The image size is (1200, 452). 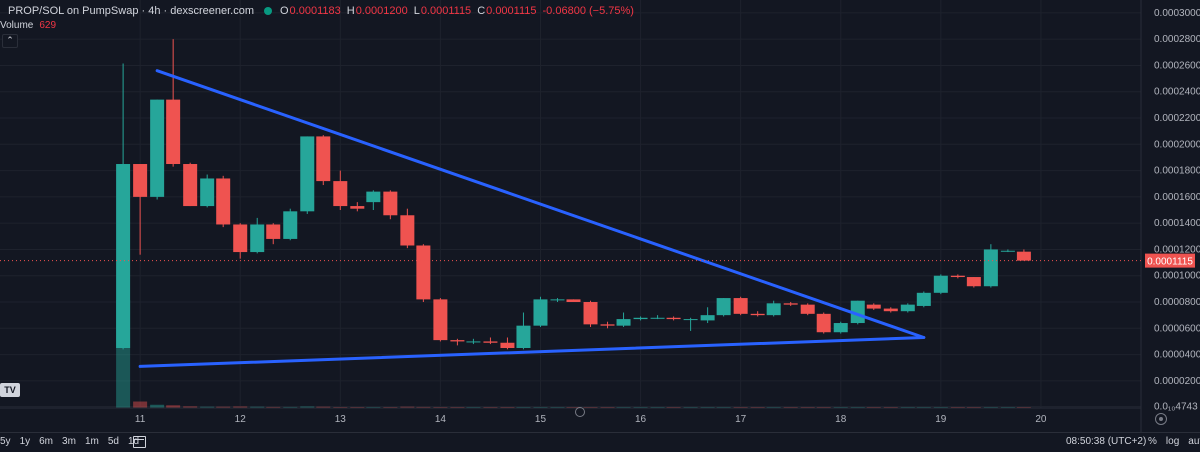 I want to click on close-label: C, so click(x=481, y=11).